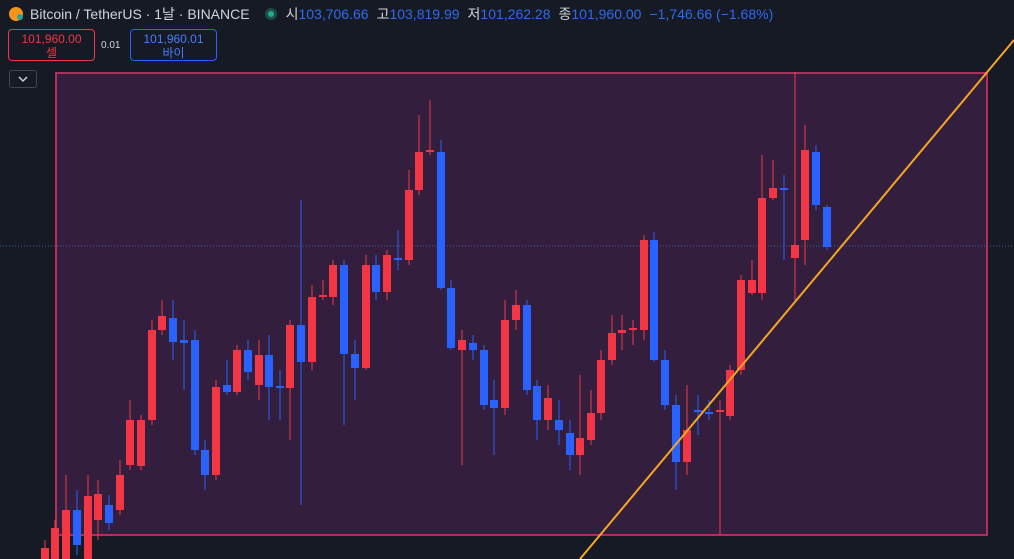  I want to click on coin-icon, so click(16, 14).